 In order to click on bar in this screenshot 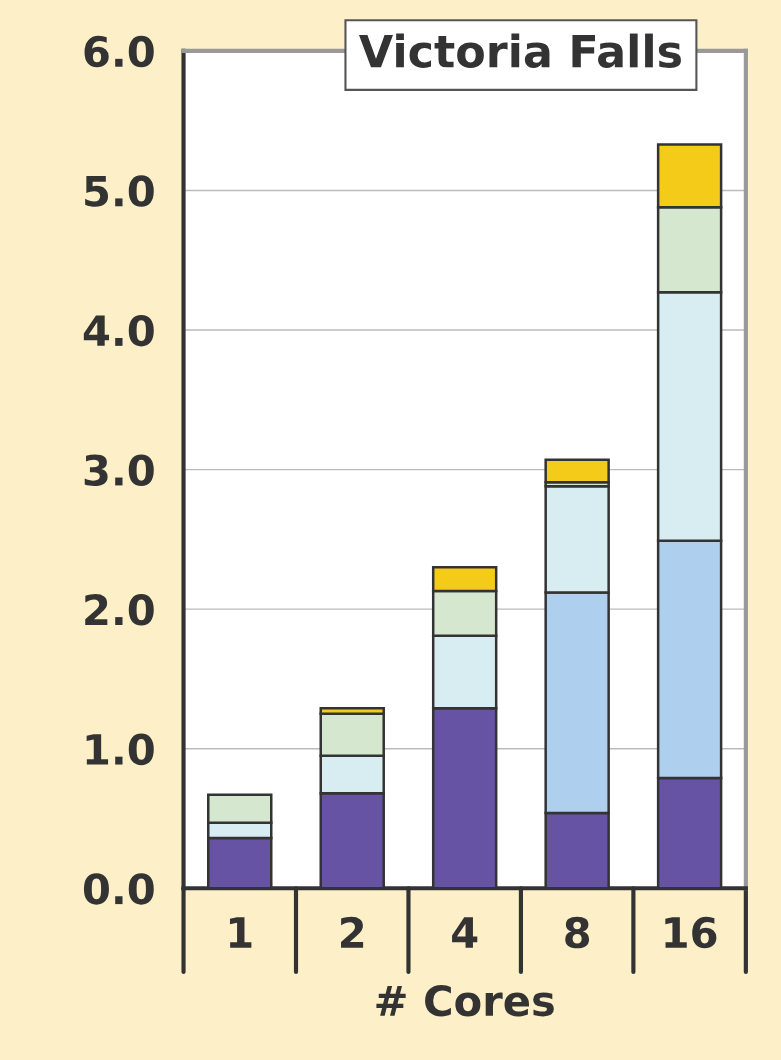, I will do `click(577, 471)`.